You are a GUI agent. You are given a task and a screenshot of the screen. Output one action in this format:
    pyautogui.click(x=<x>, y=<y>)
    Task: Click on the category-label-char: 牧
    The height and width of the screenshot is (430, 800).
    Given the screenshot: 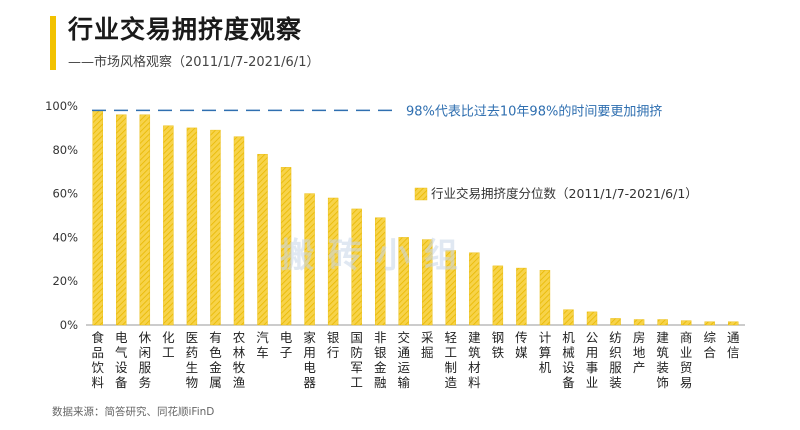 What is the action you would take?
    pyautogui.click(x=239, y=367)
    